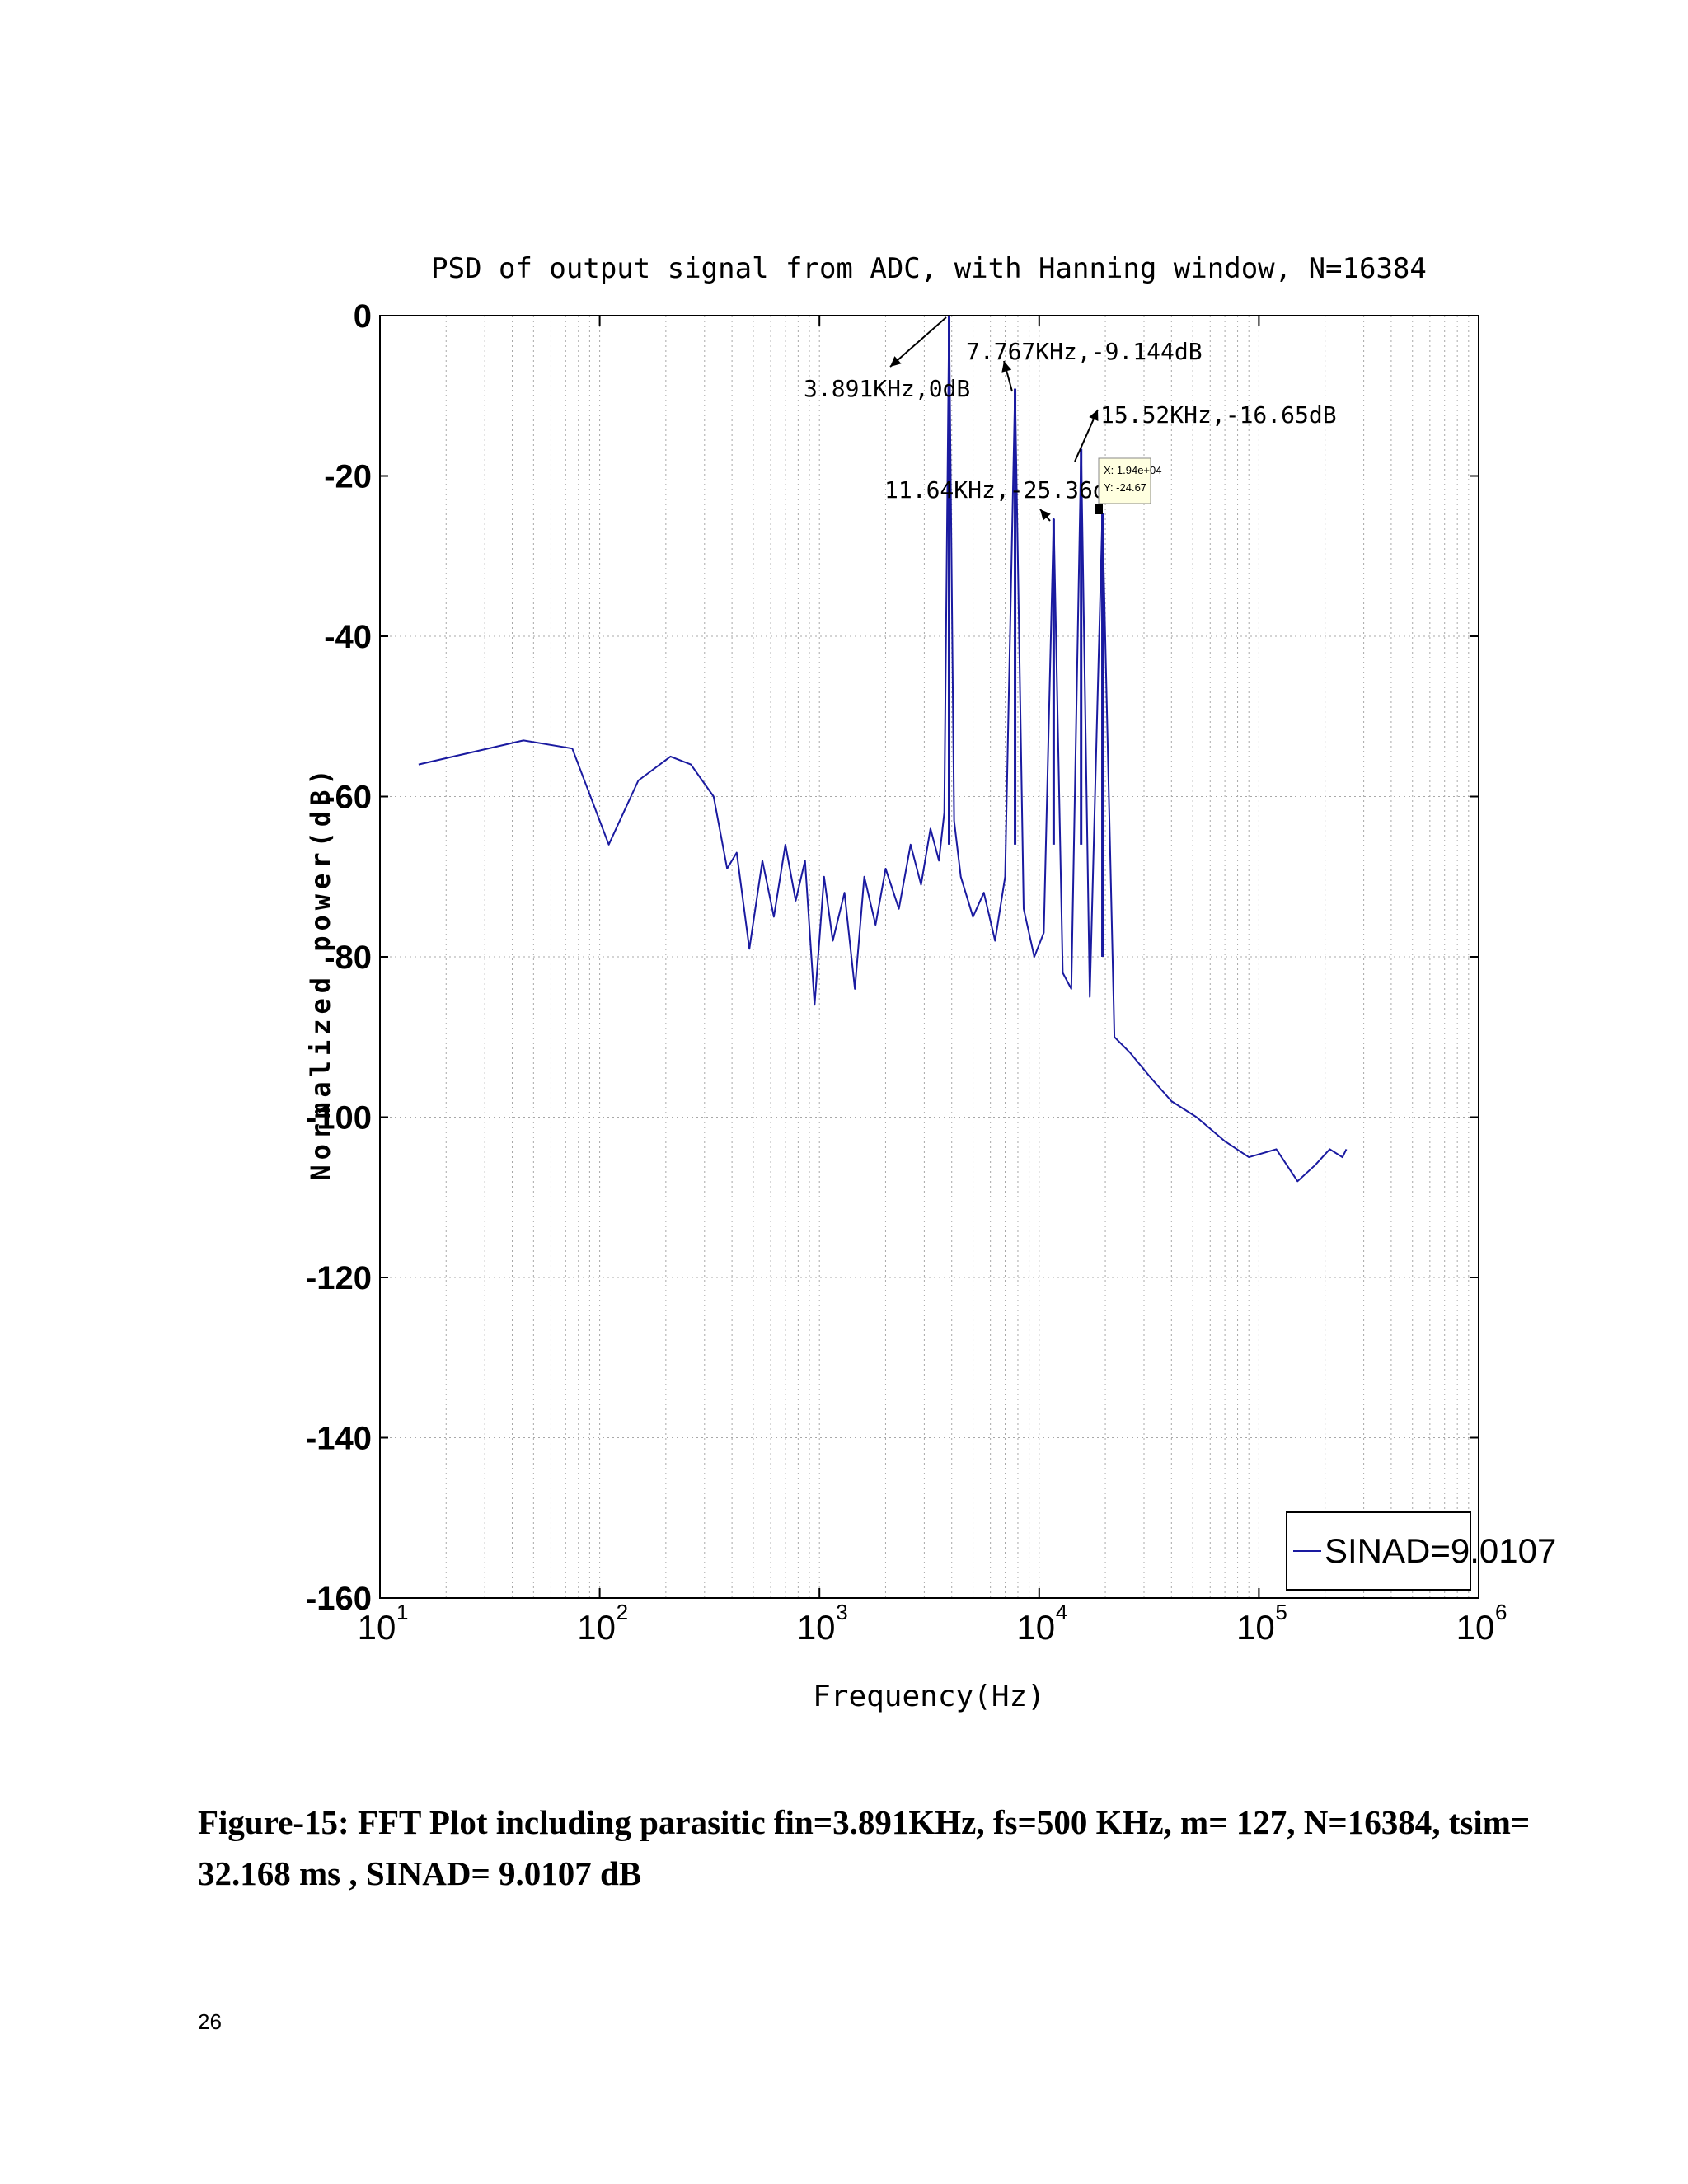  What do you see at coordinates (1124, 480) in the screenshot?
I see `data-tip-box` at bounding box center [1124, 480].